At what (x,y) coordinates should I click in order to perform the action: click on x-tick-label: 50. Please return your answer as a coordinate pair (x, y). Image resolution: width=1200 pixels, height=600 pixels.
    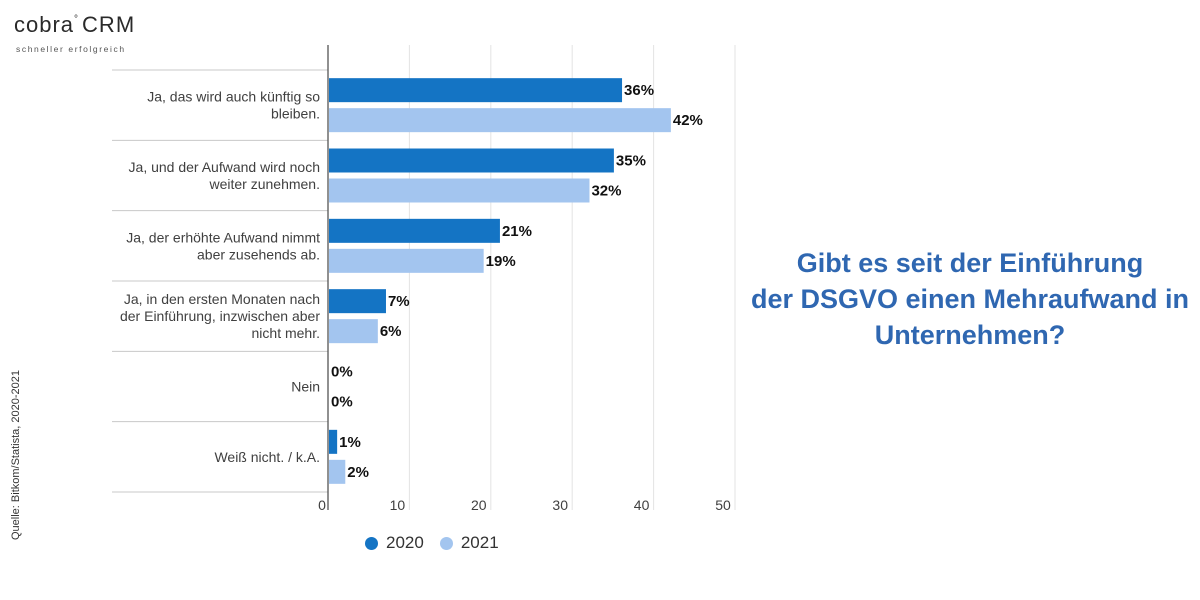
    Looking at the image, I should click on (723, 505).